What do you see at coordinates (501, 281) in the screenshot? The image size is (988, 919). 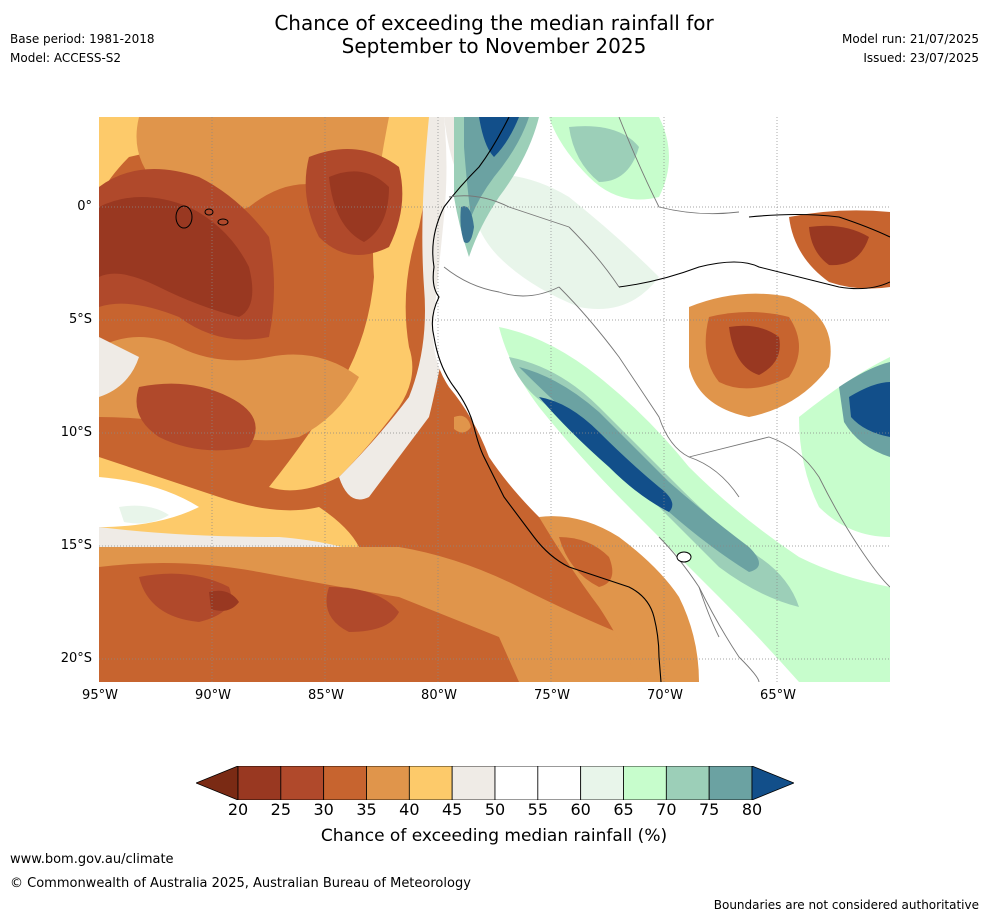 I see `border-ecuador-peru` at bounding box center [501, 281].